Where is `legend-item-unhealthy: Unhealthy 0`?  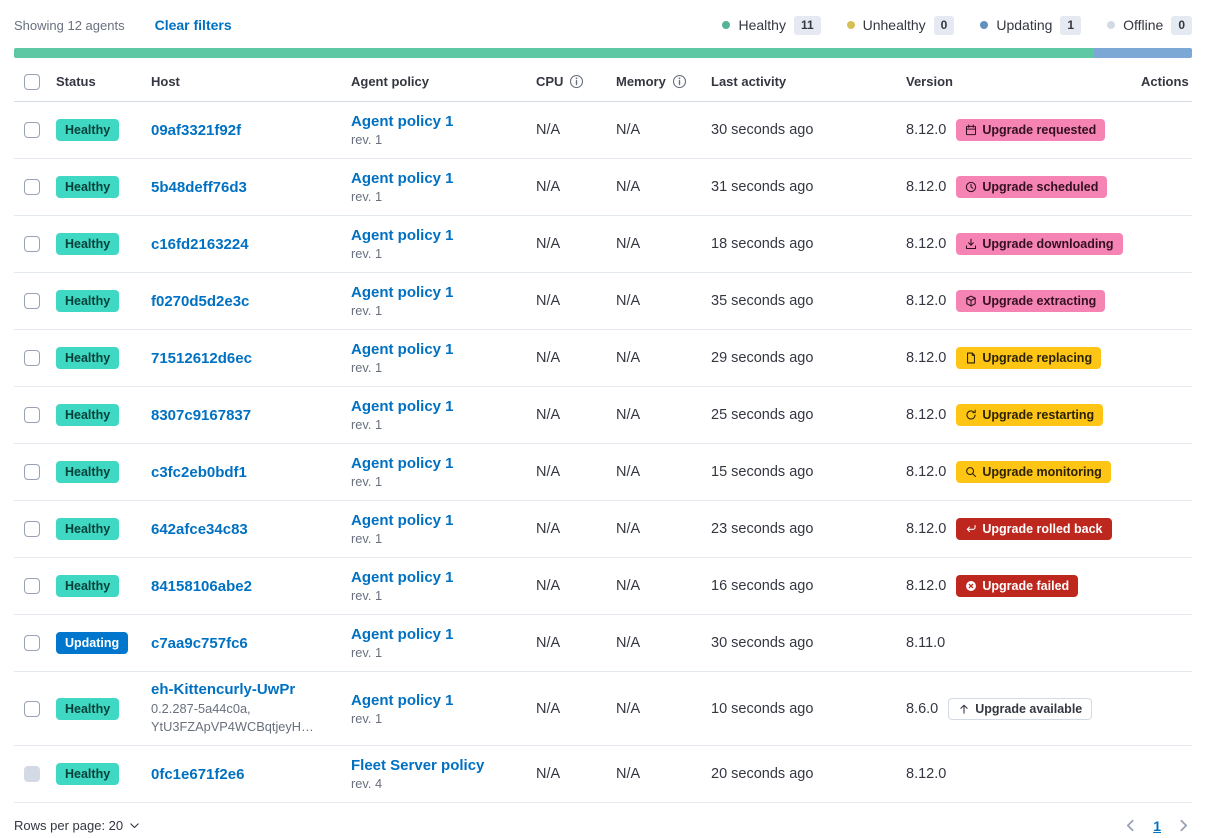
legend-item-unhealthy: Unhealthy 0 is located at coordinates (900, 25).